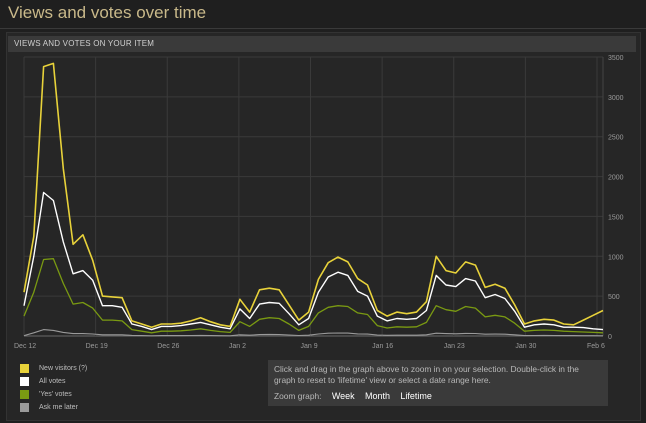  Describe the element at coordinates (416, 396) in the screenshot. I see `zoom-lifetime-link: Lifetime` at that location.